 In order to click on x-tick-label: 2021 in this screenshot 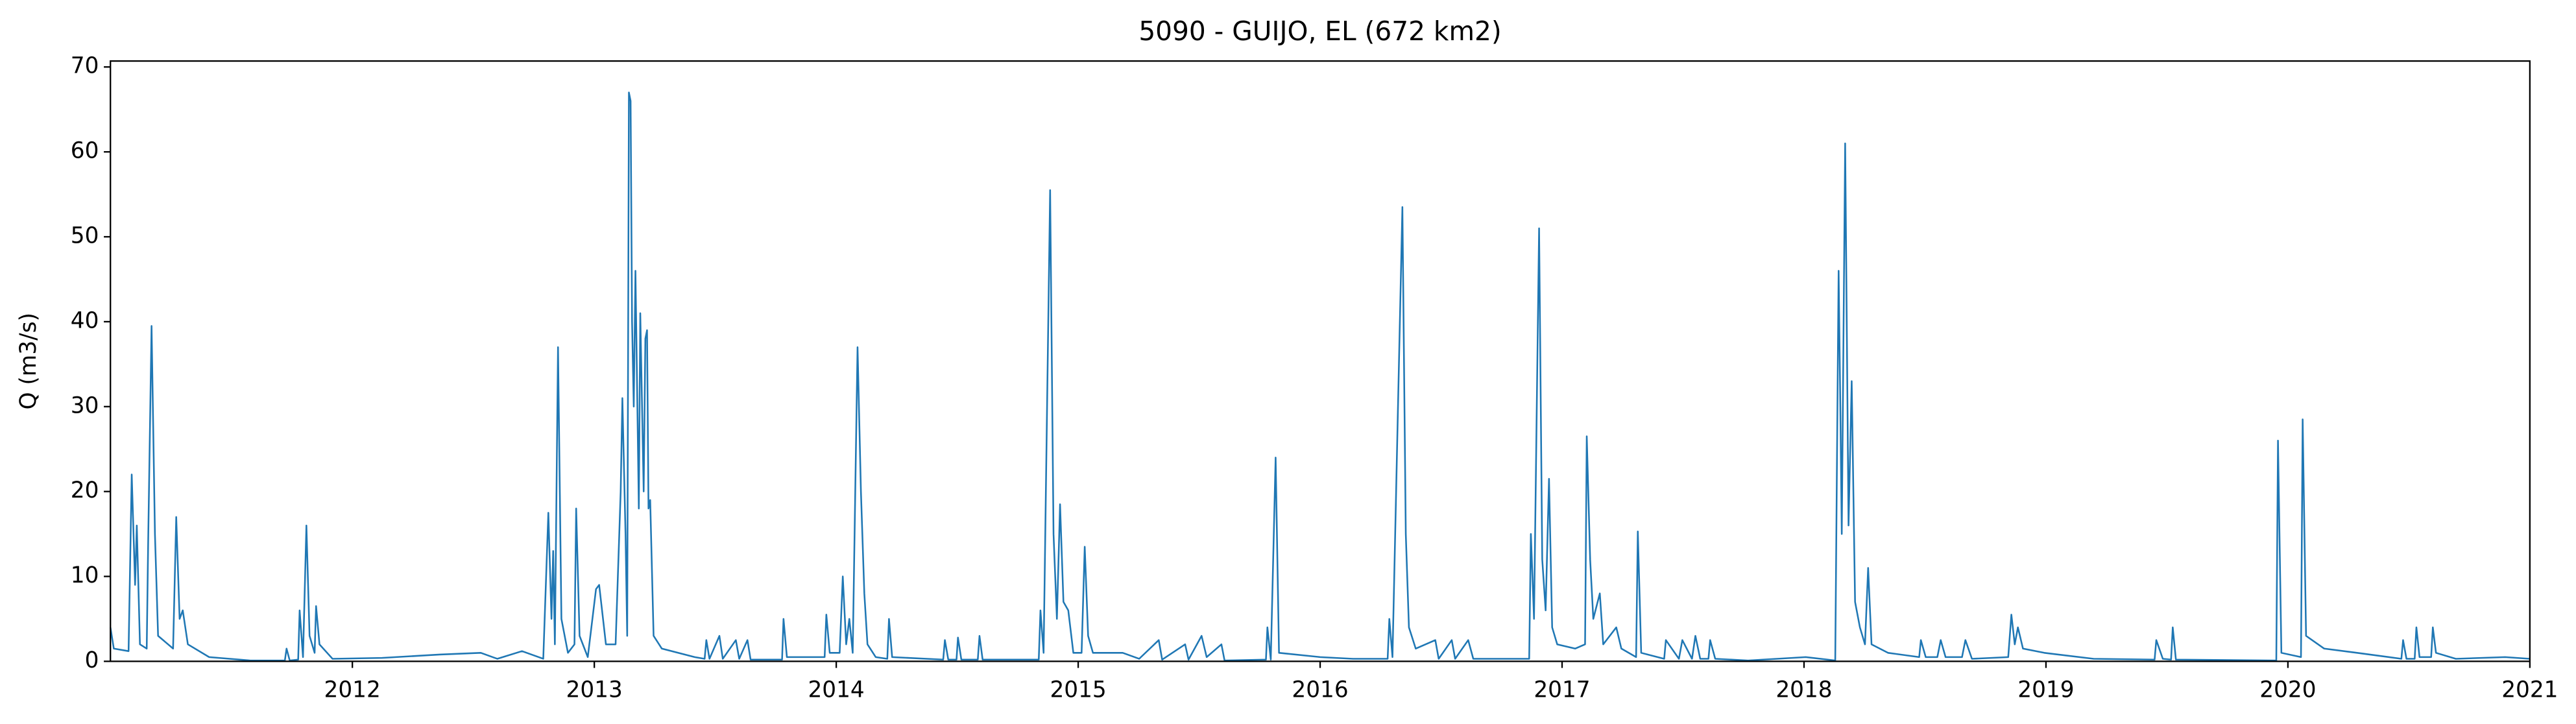, I will do `click(2529, 690)`.